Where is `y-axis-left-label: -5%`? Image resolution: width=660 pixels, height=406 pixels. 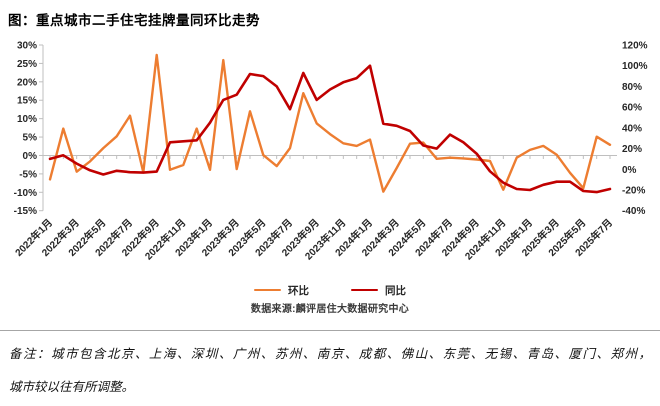
y-axis-left-label: -5% is located at coordinates (28, 174).